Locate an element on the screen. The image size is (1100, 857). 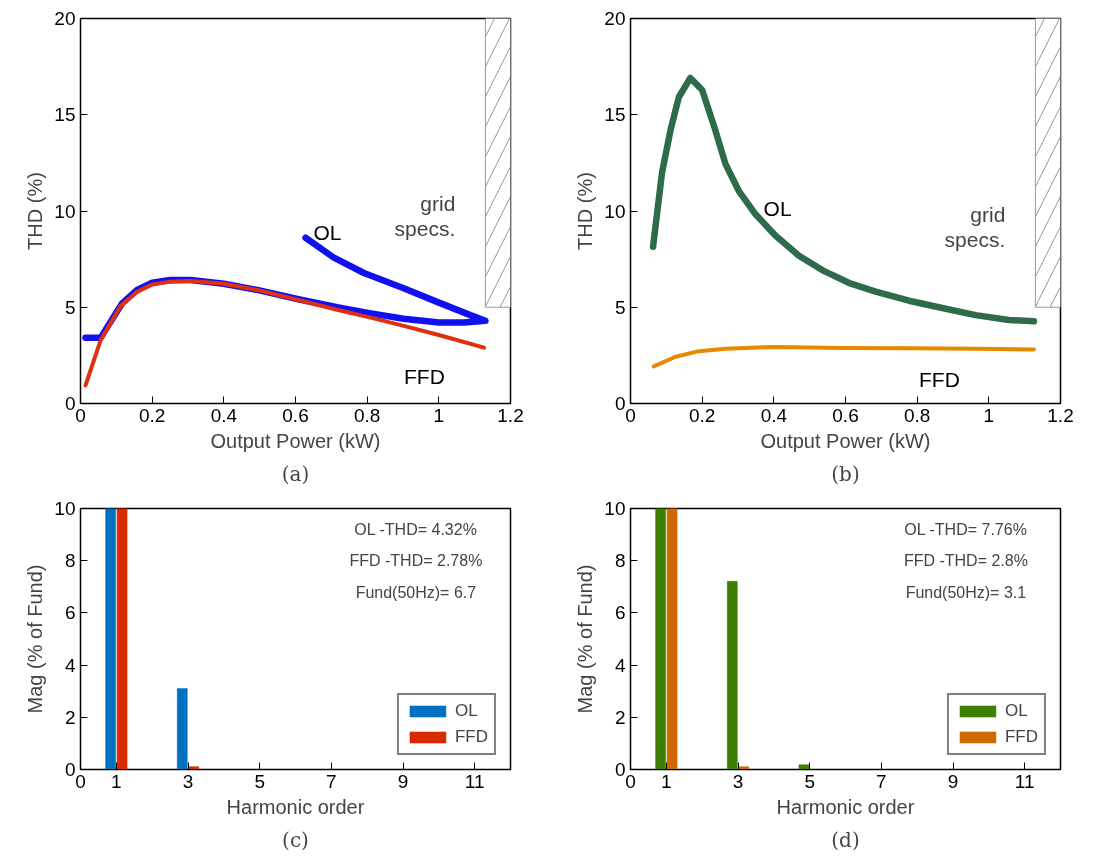
annotation: Fund(50Hz)= 6.7 is located at coordinates (416, 592).